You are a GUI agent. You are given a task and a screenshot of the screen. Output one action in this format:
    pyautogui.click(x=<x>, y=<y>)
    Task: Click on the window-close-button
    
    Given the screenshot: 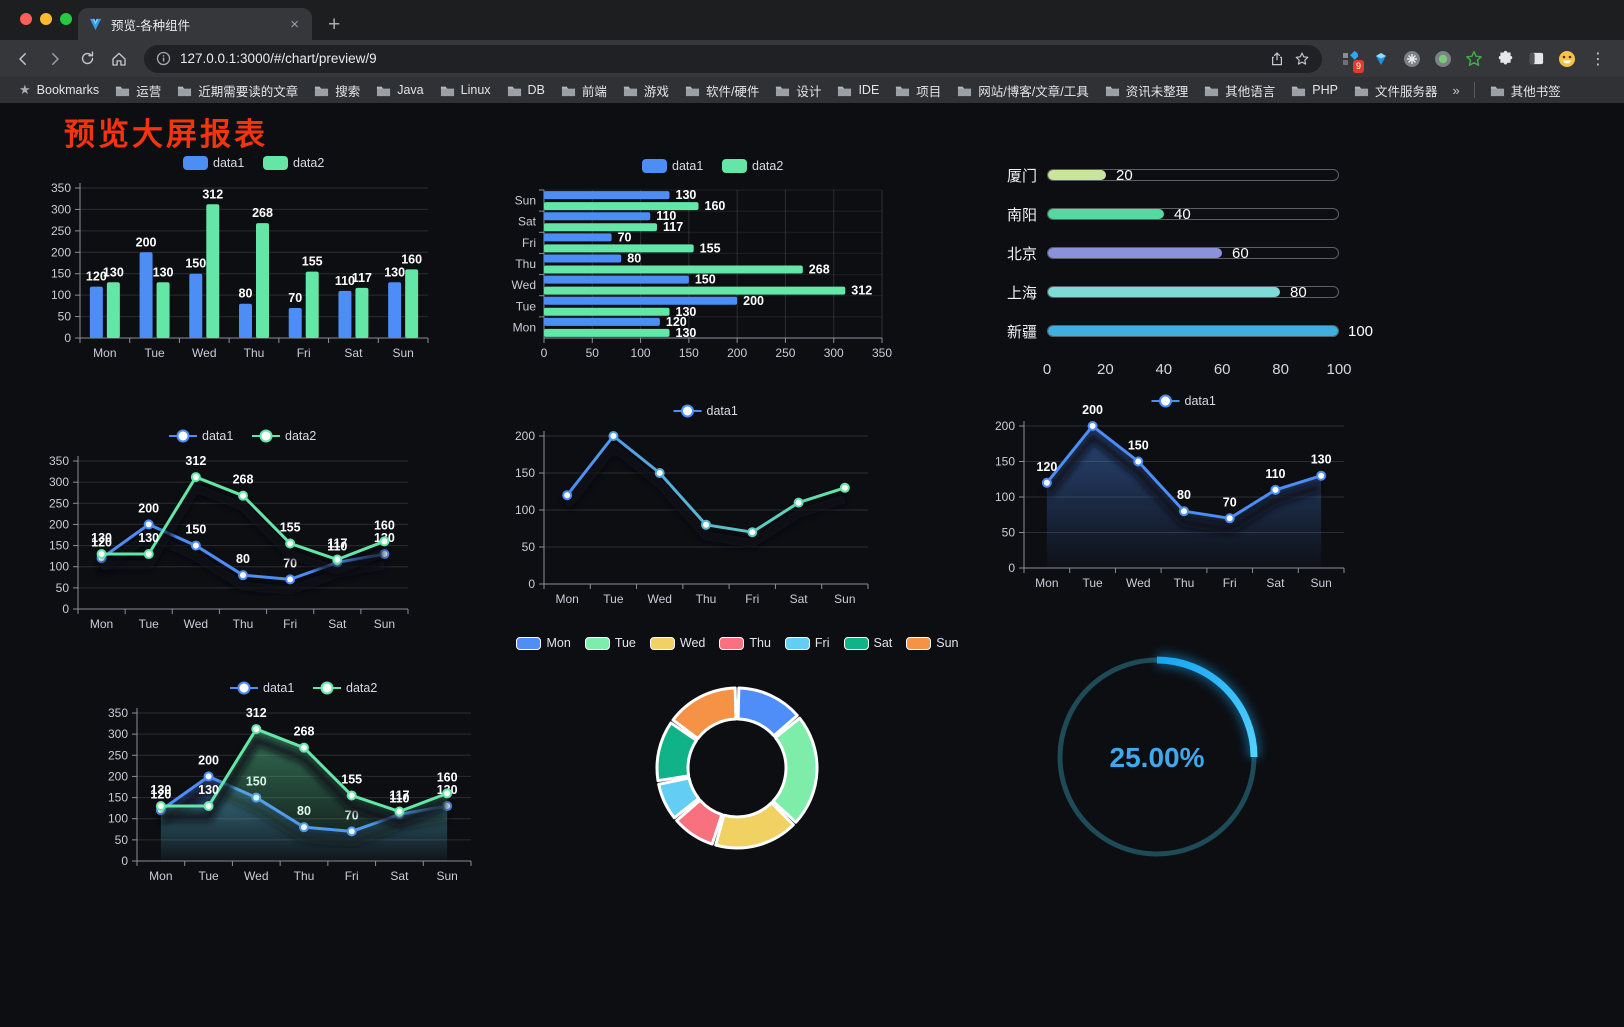 What is the action you would take?
    pyautogui.click(x=26, y=19)
    